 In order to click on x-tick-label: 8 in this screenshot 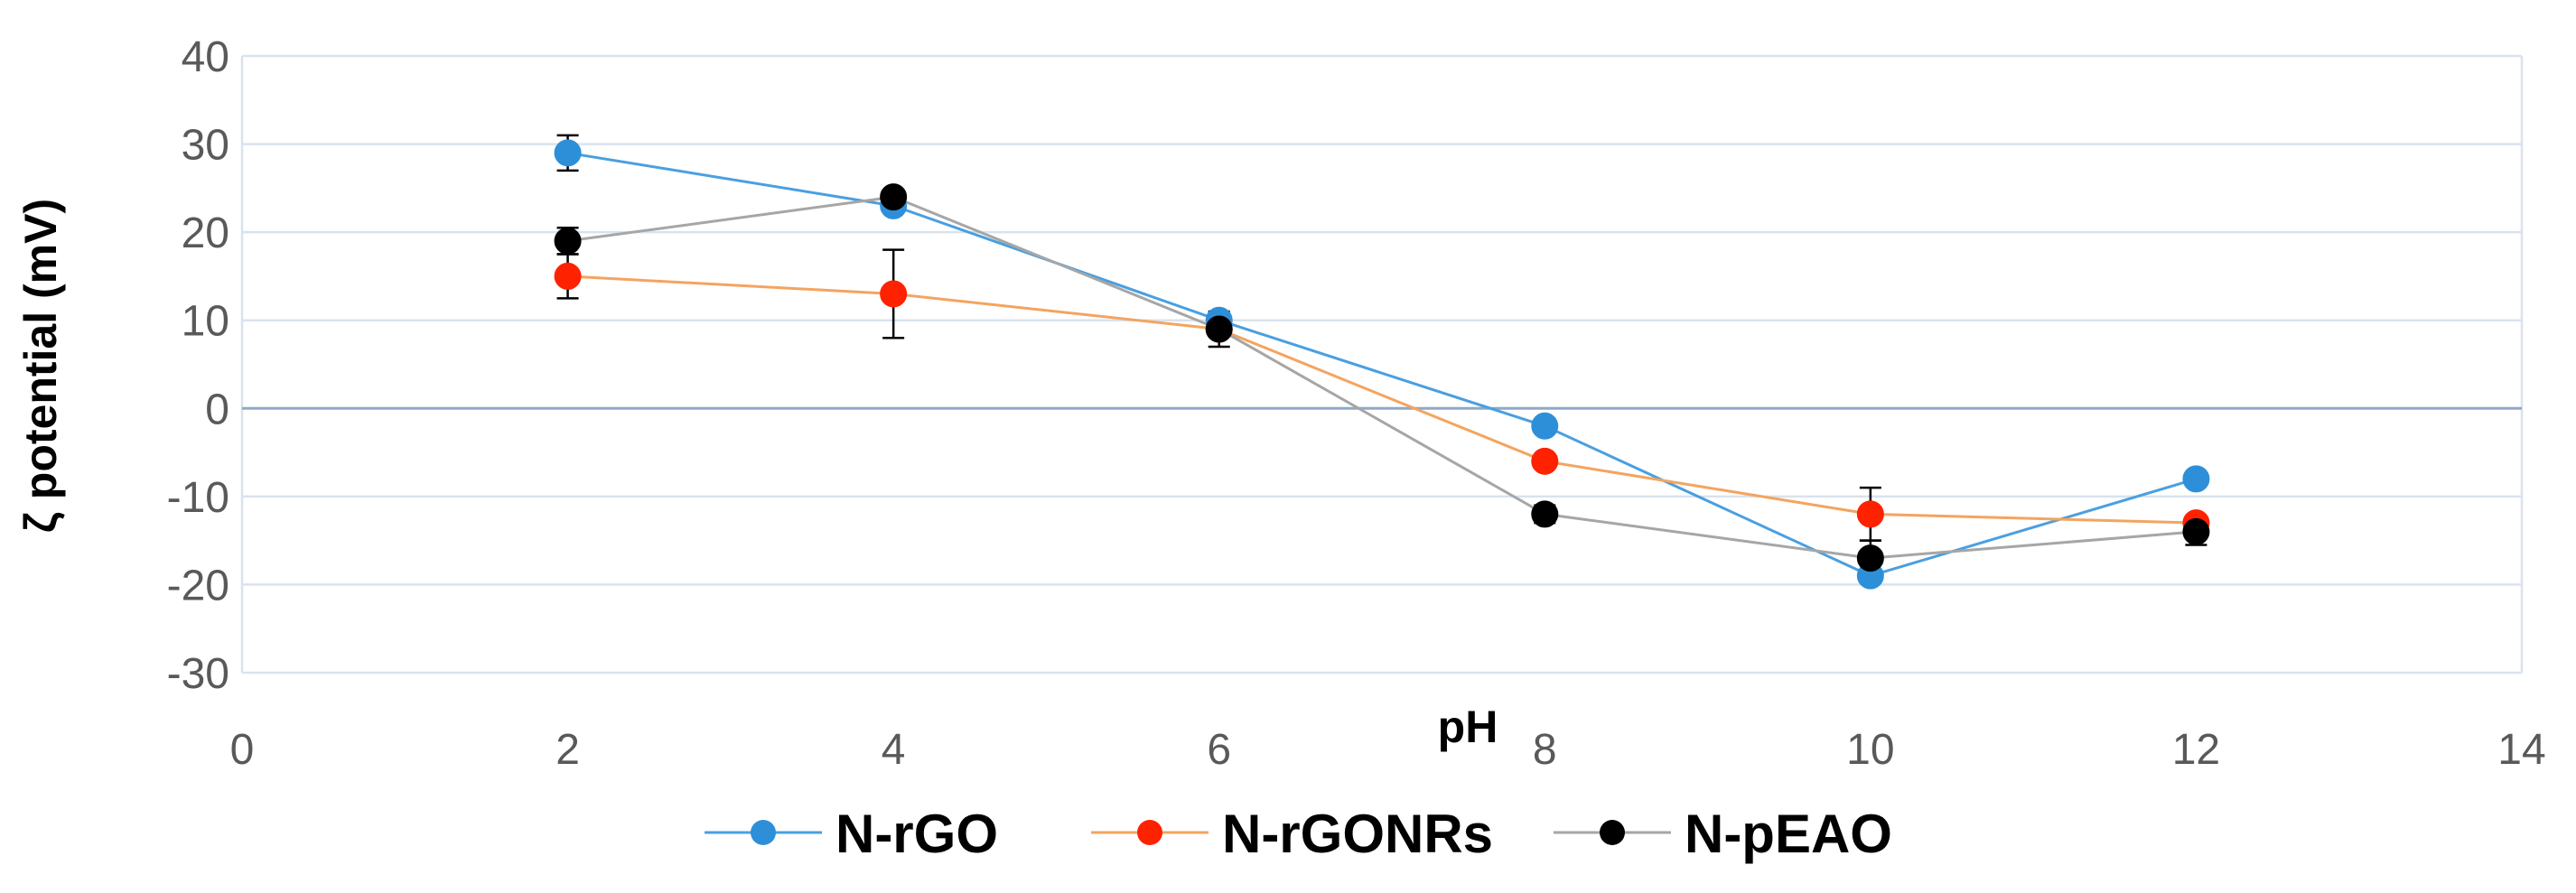, I will do `click(1545, 750)`.